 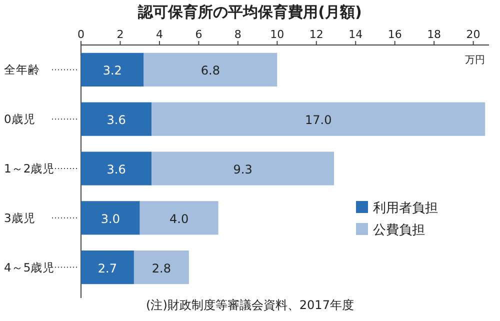 I want to click on y-tick-label: 1～2歳児, so click(x=29, y=169).